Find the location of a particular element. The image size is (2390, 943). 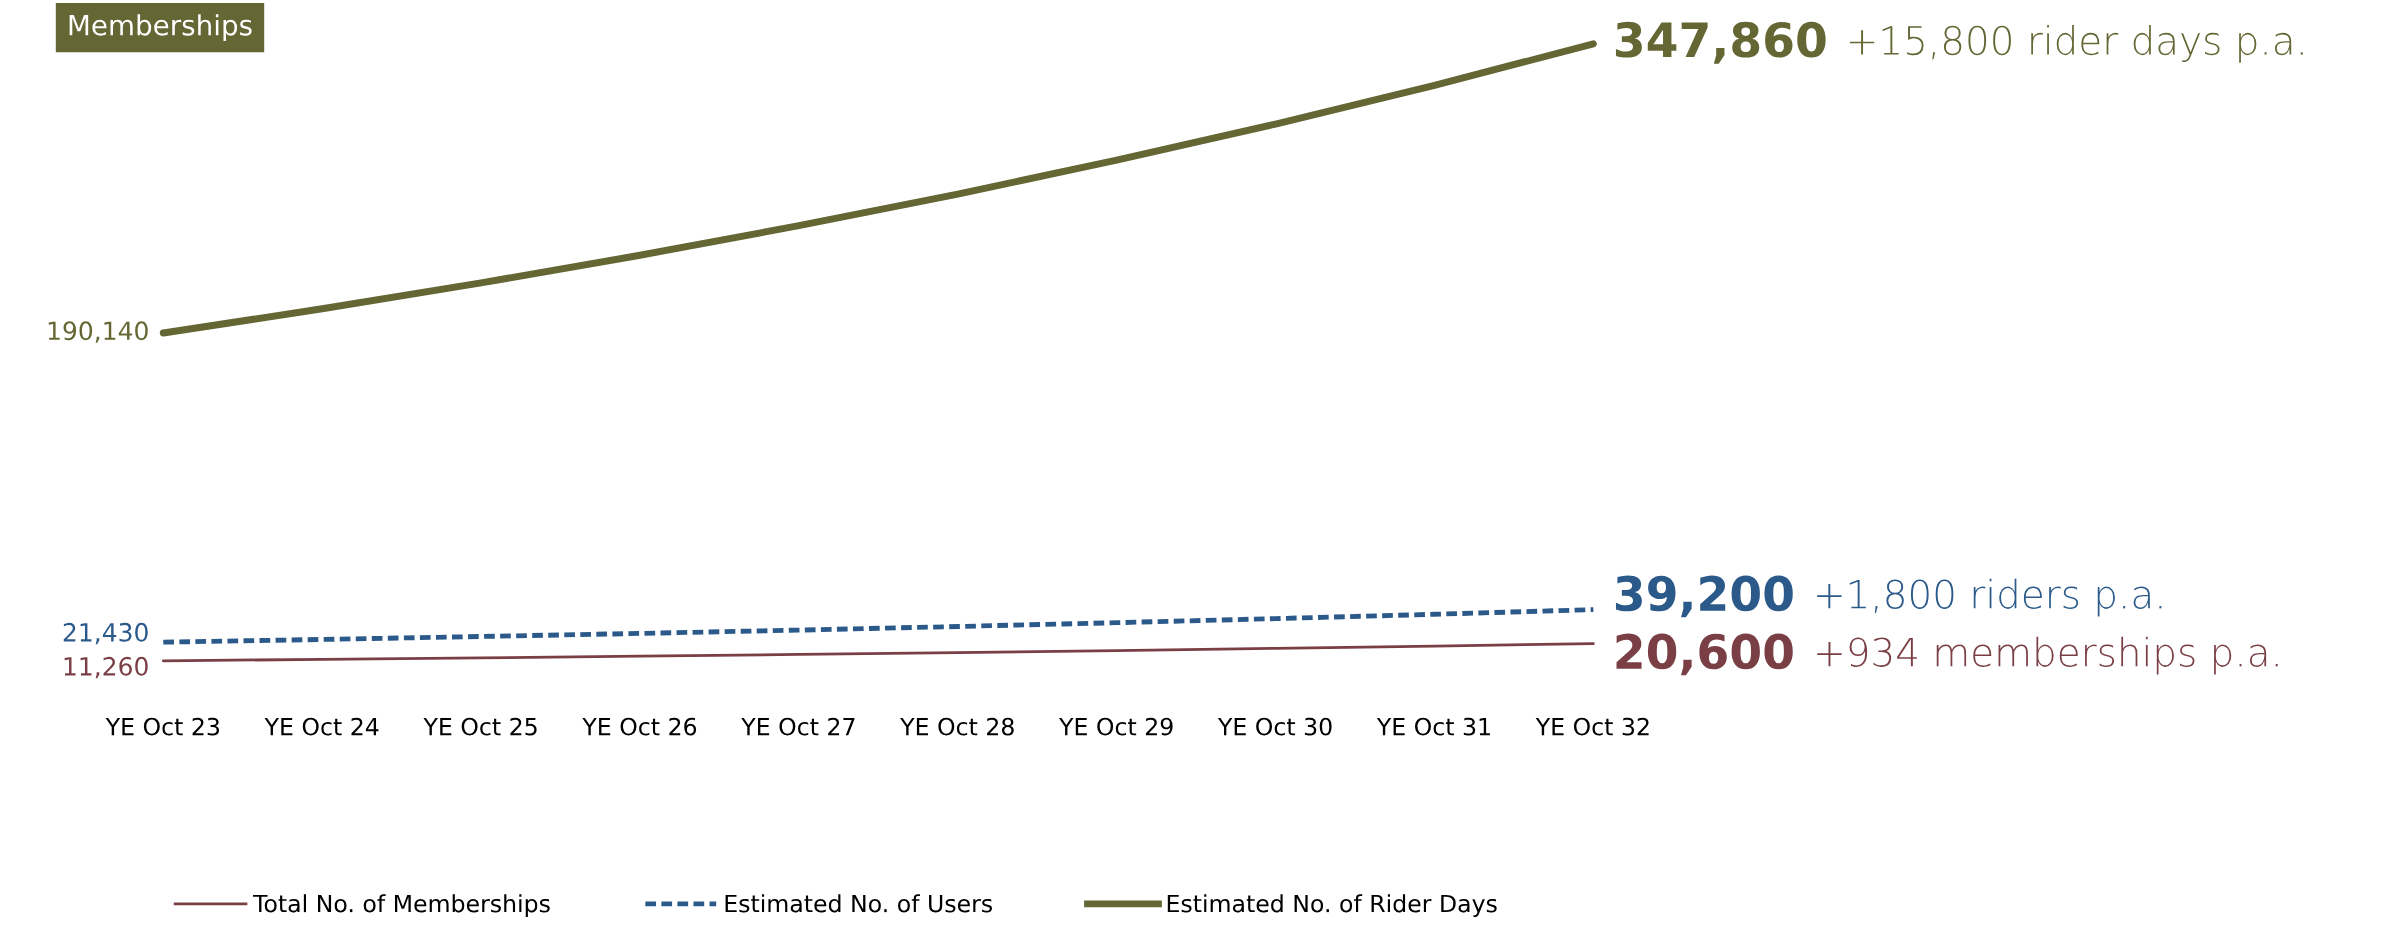

x-tick-label: YE Oct 24 is located at coordinates (321, 726).